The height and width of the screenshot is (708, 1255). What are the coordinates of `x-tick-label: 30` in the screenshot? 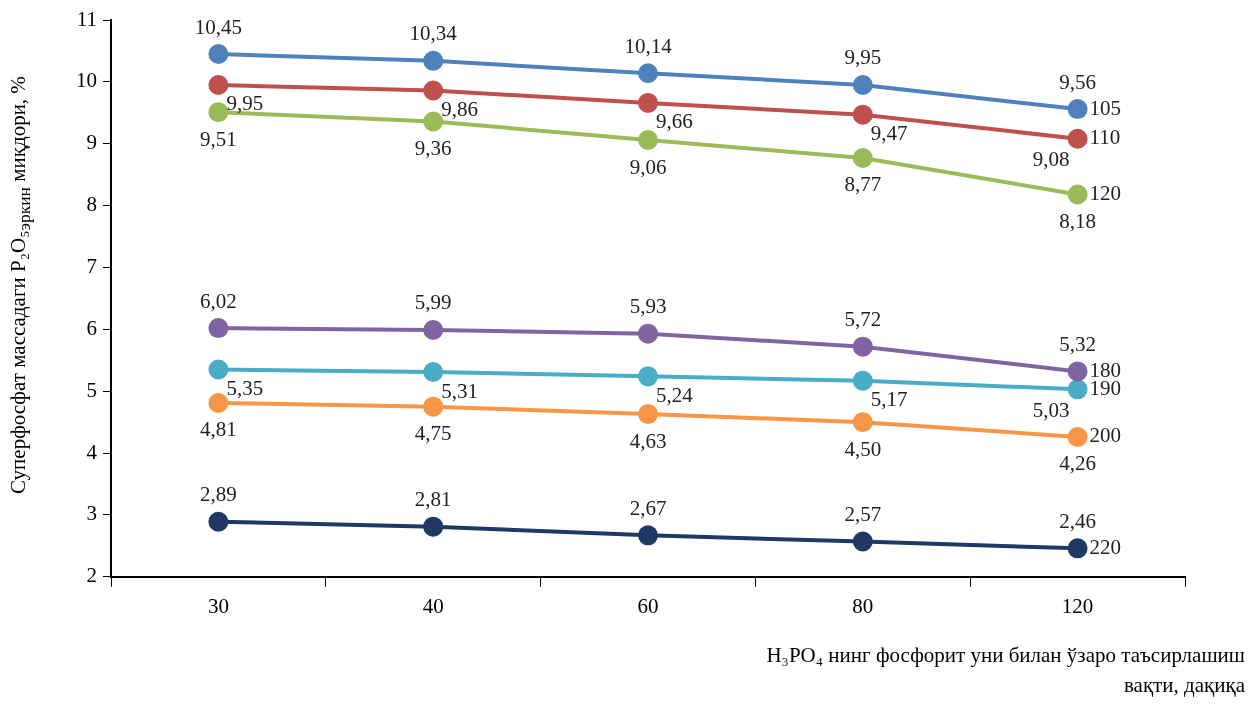 It's located at (218, 605).